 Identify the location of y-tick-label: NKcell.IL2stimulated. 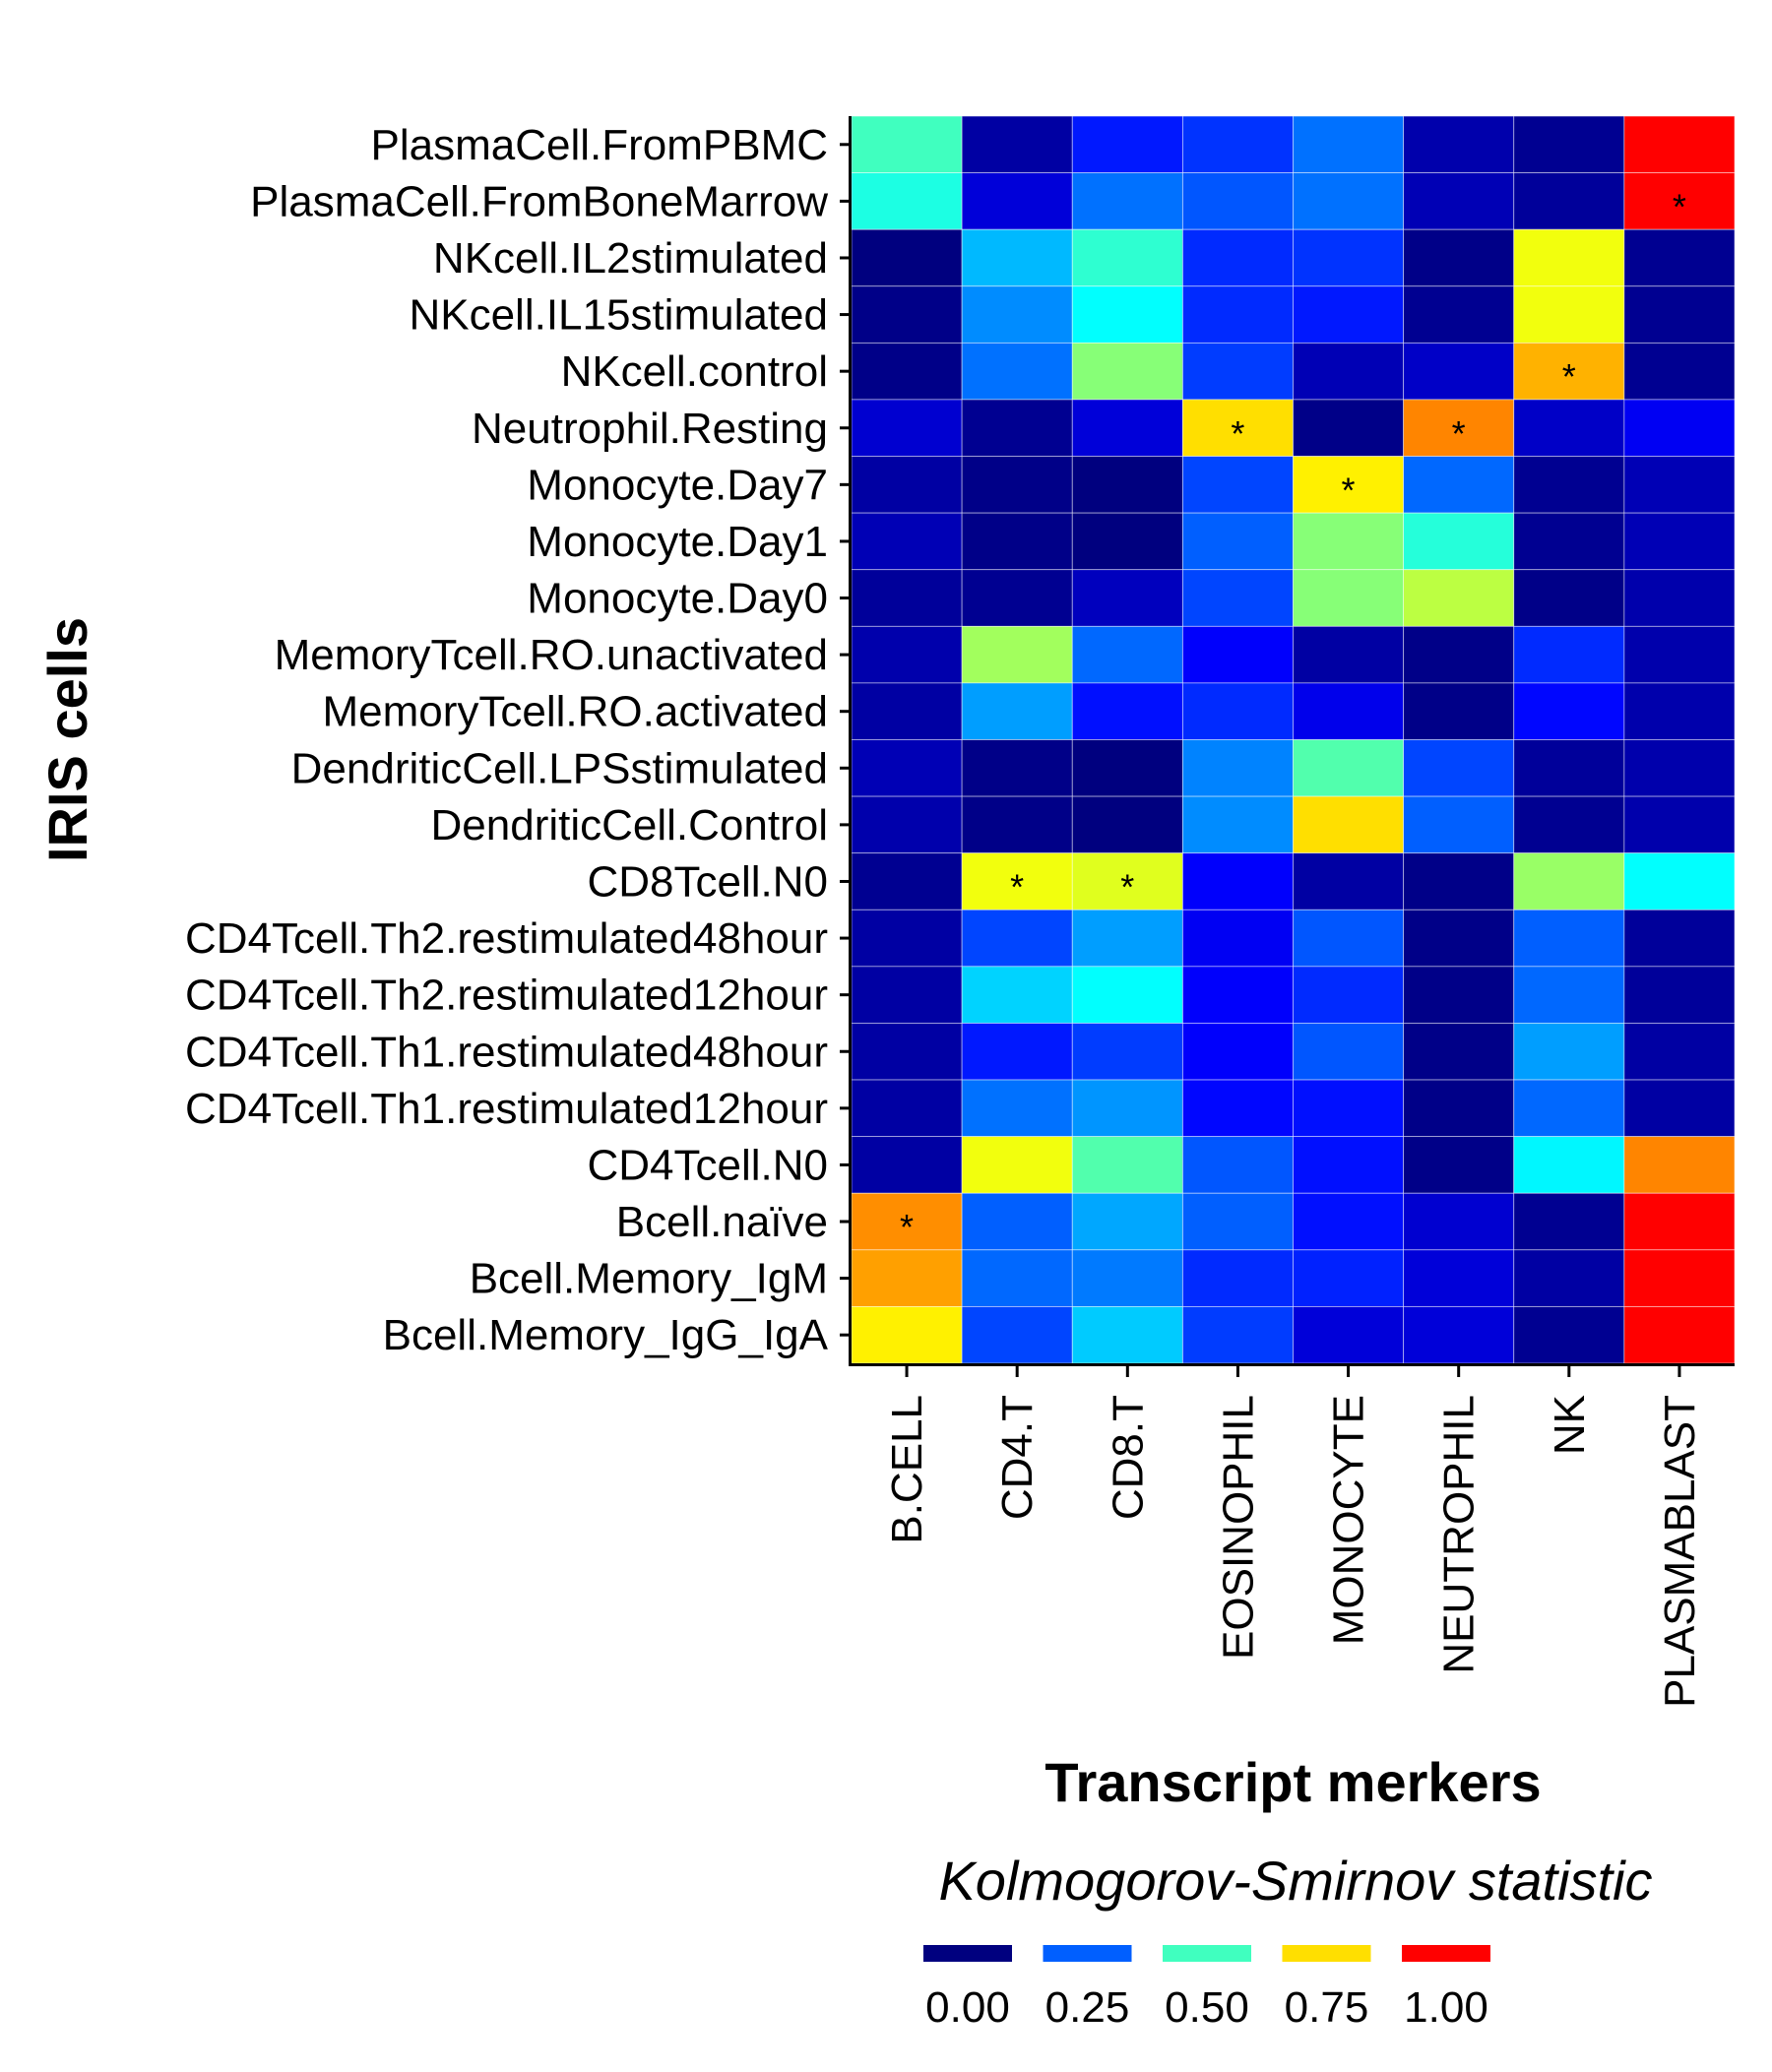
(630, 258).